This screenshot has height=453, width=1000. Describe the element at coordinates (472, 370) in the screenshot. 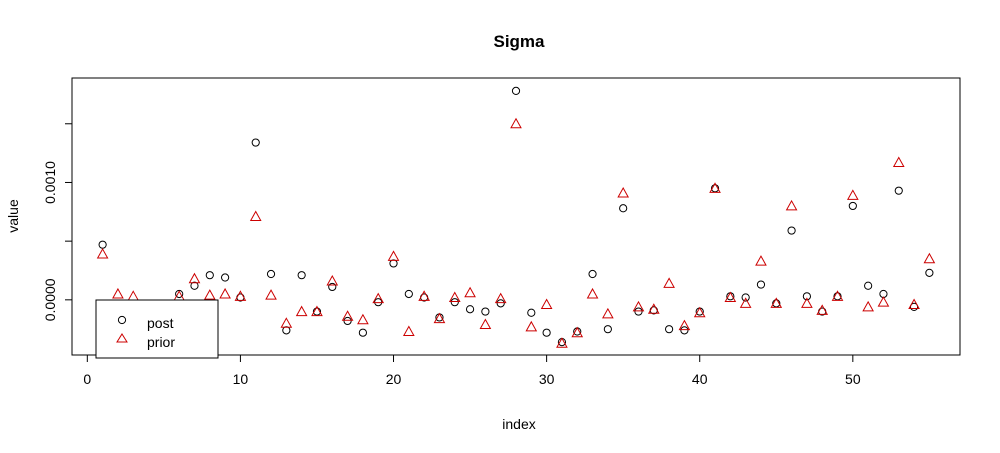

I see `x-axis: 0 10 20 30 40 50` at that location.